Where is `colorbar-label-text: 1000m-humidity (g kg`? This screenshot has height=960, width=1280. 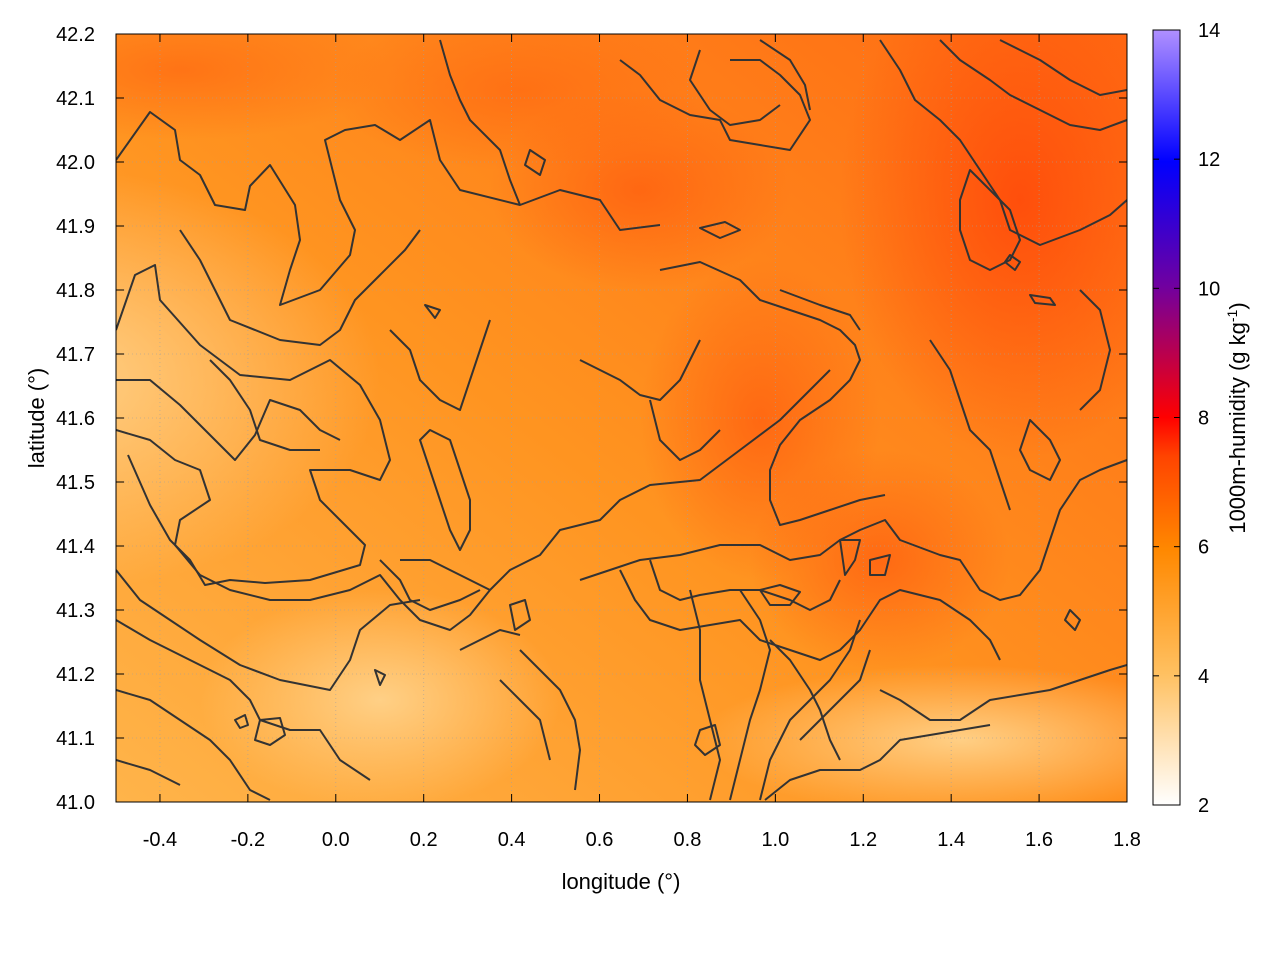
colorbar-label-text: 1000m-humidity (g kg is located at coordinates (1237, 428).